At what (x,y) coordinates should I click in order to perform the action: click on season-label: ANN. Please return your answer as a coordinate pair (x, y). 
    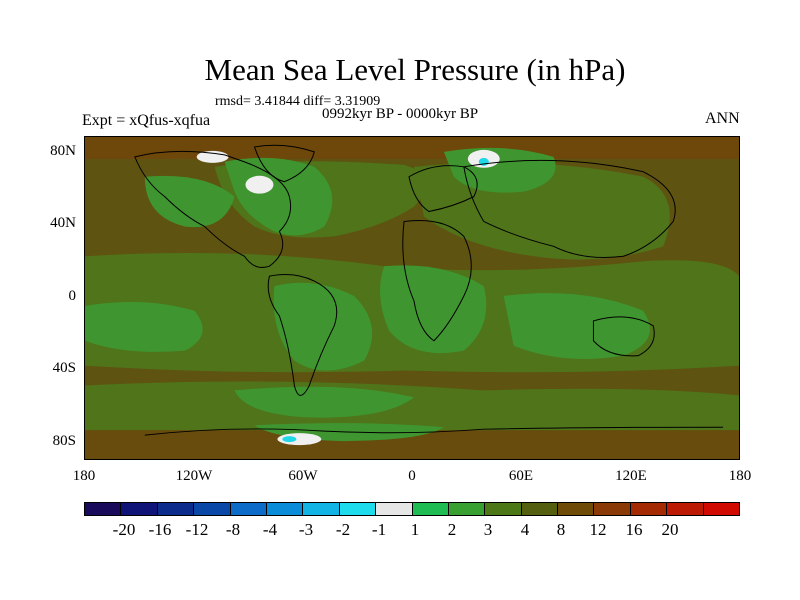
    Looking at the image, I should click on (722, 118).